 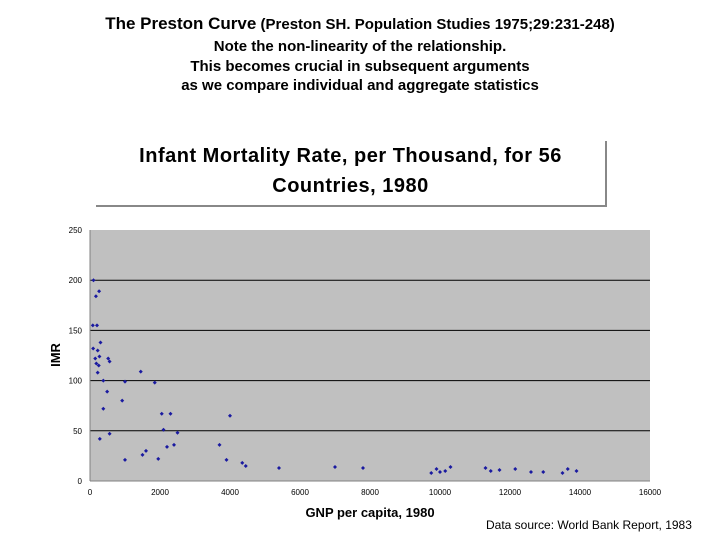 I want to click on x-tick-label-6000: 6000, so click(x=300, y=492).